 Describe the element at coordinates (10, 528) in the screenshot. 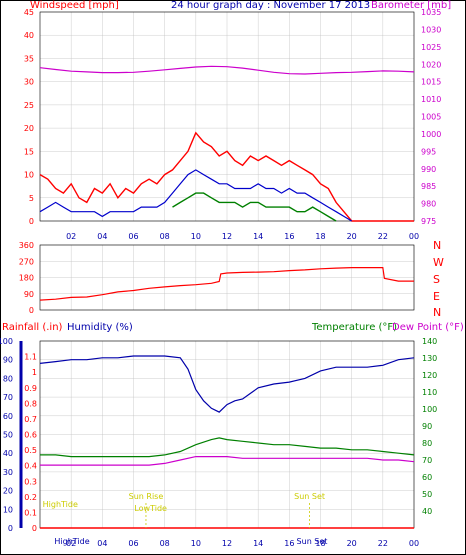

I see `humidity-tick-label: 0` at that location.